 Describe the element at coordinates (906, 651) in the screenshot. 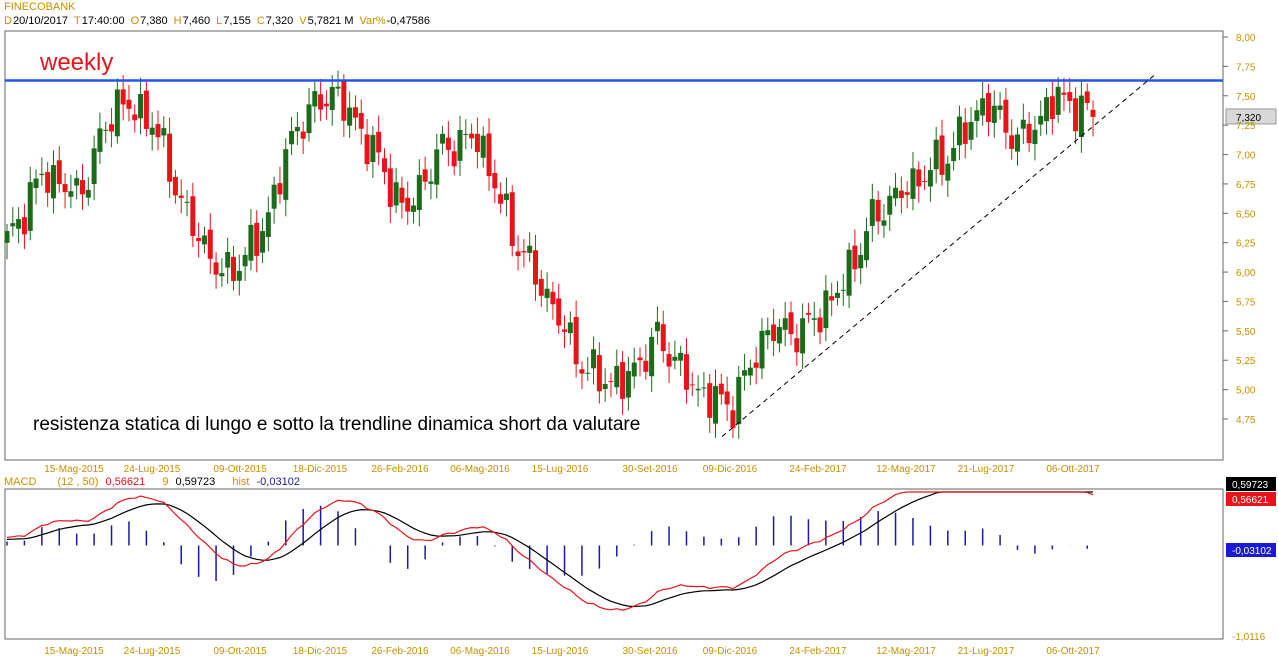

I see `x-tick-label: 12-Mag-2017` at that location.